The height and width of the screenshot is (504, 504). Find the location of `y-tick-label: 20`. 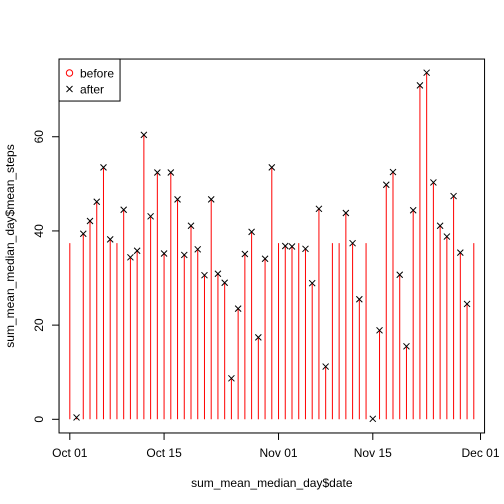

y-tick-label: 20 is located at coordinates (39, 325).